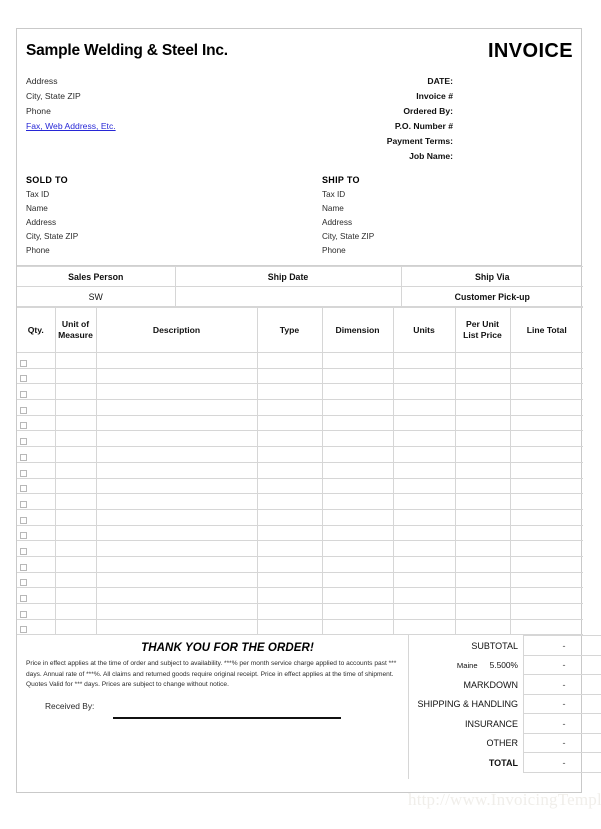 The height and width of the screenshot is (829, 601). I want to click on value-tax: -, so click(562, 665).